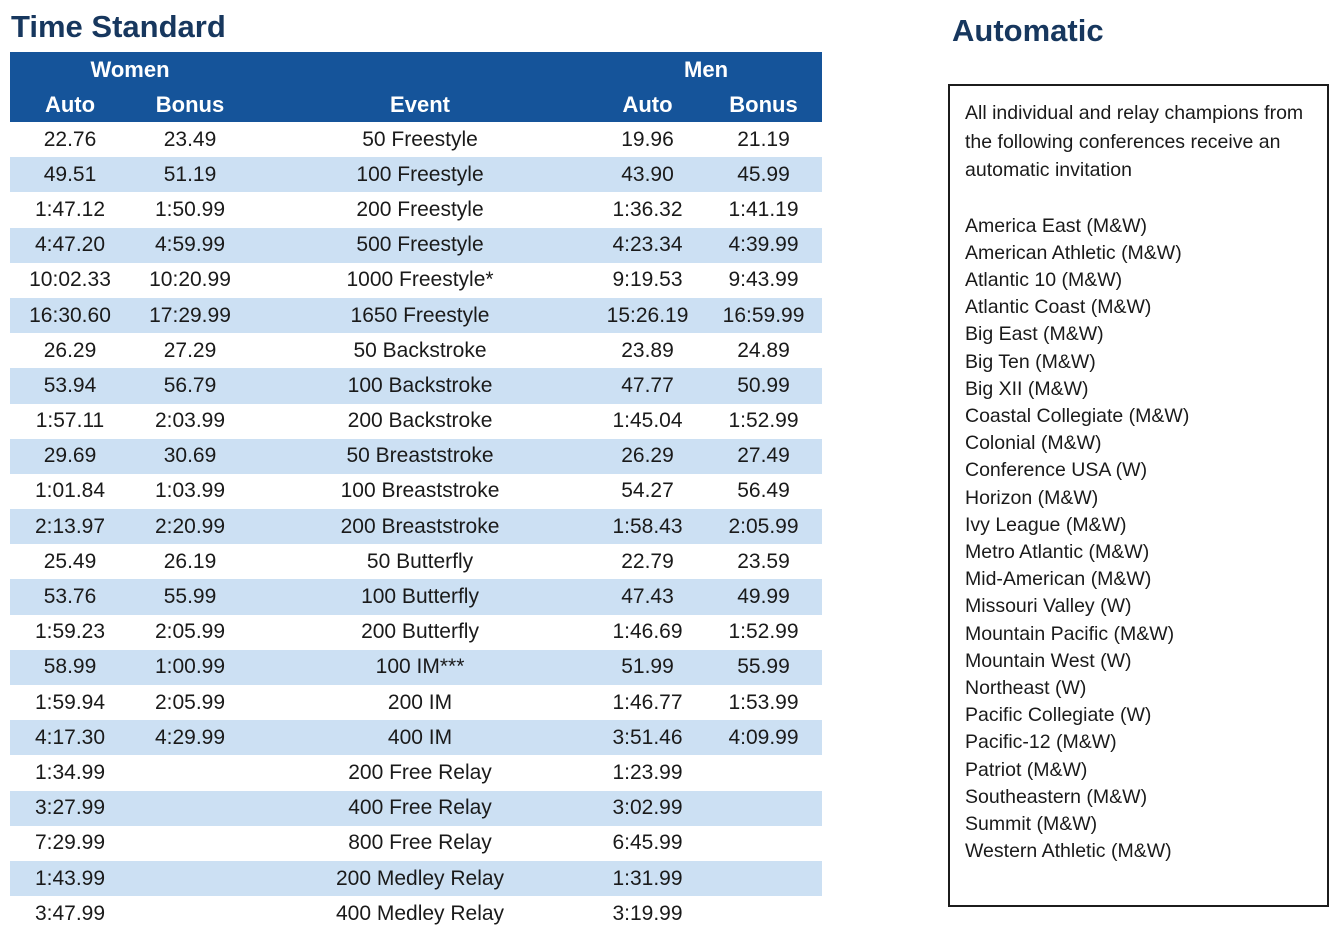  What do you see at coordinates (420, 69) in the screenshot?
I see `event-group-spacer` at bounding box center [420, 69].